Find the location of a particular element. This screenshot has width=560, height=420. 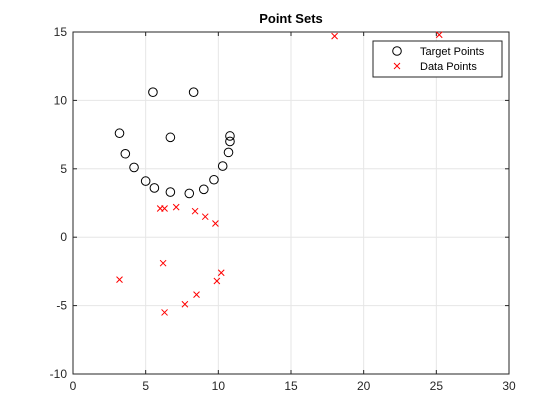

x-tick-label: 0 is located at coordinates (73, 386).